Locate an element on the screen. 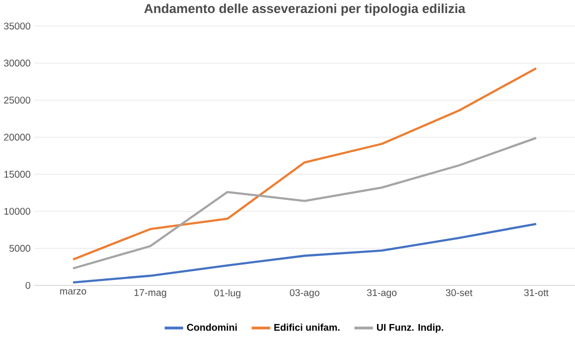 The width and height of the screenshot is (575, 337). chart-title: Andamento delle asseverazioni per tipologia edilizia is located at coordinates (305, 10).